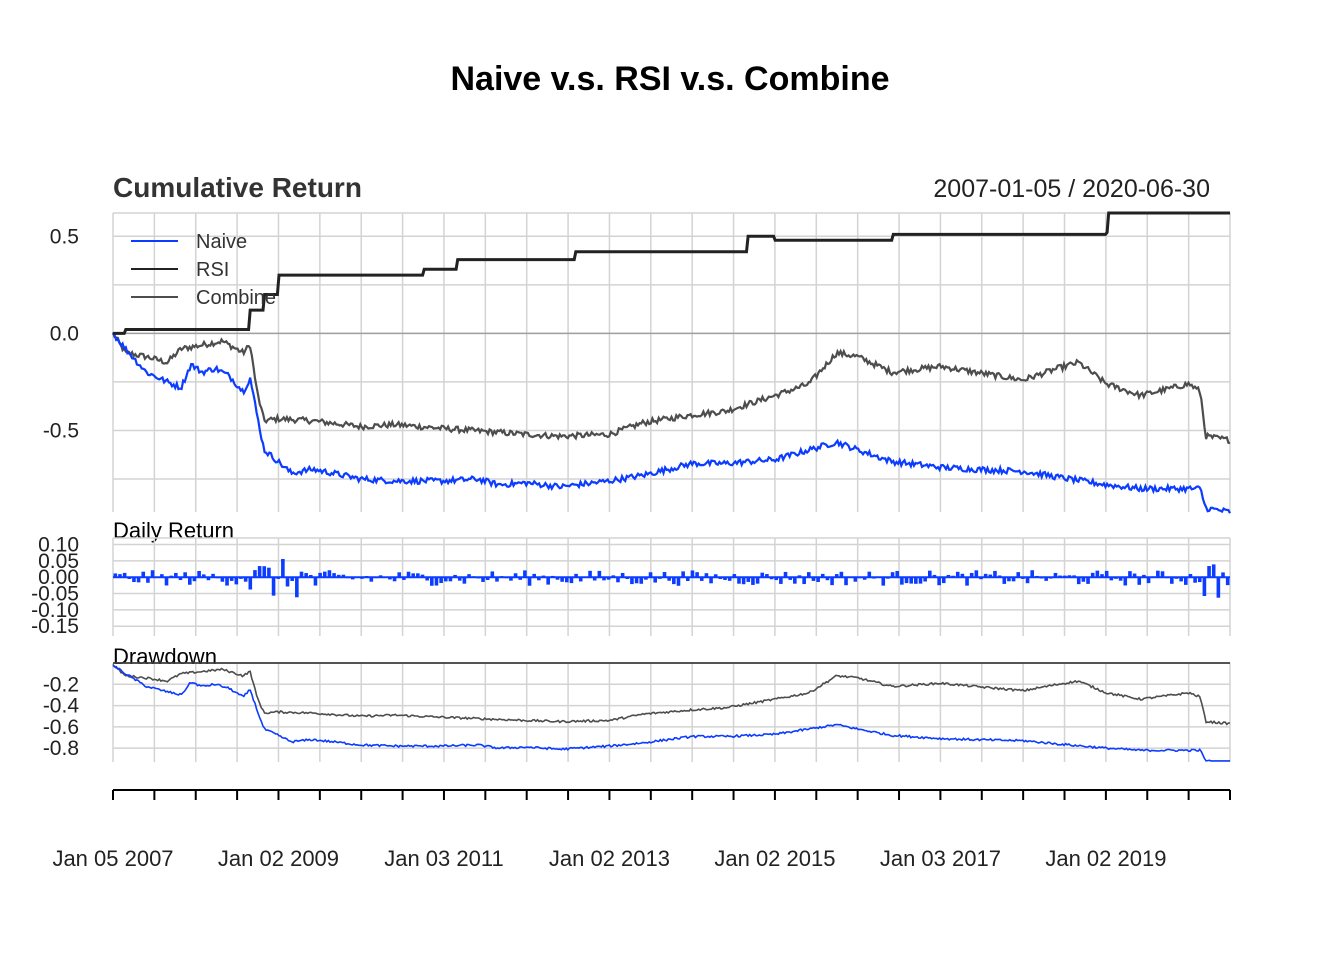 This screenshot has width=1344, height=960. Describe the element at coordinates (940, 858) in the screenshot. I see `x-tick-label: Jan 03 2017` at that location.